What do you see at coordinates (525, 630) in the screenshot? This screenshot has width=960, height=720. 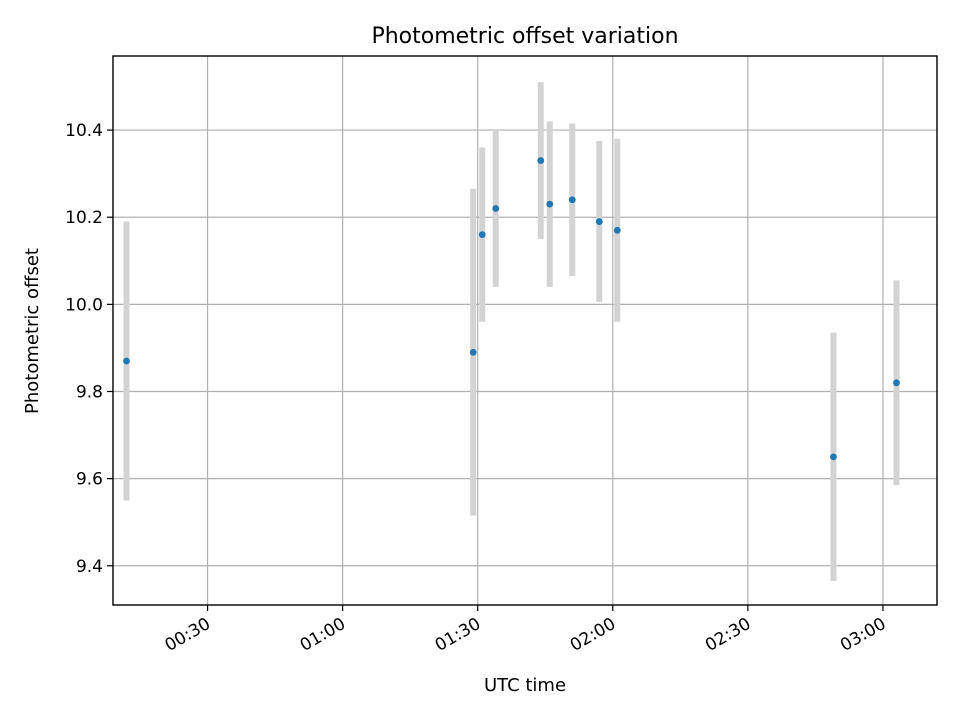 I see `x-axis: 00:30 01:00 01:30 02:00 02:30 03:00` at bounding box center [525, 630].